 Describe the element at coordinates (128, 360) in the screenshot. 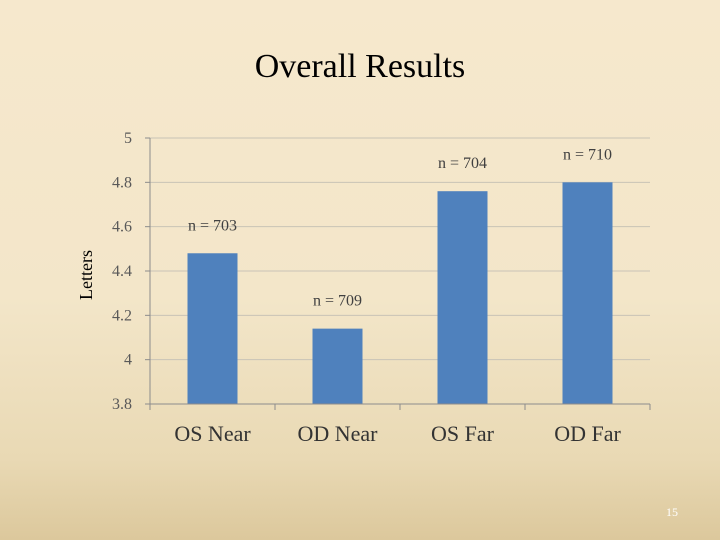

I see `y-tick-label: 4` at that location.